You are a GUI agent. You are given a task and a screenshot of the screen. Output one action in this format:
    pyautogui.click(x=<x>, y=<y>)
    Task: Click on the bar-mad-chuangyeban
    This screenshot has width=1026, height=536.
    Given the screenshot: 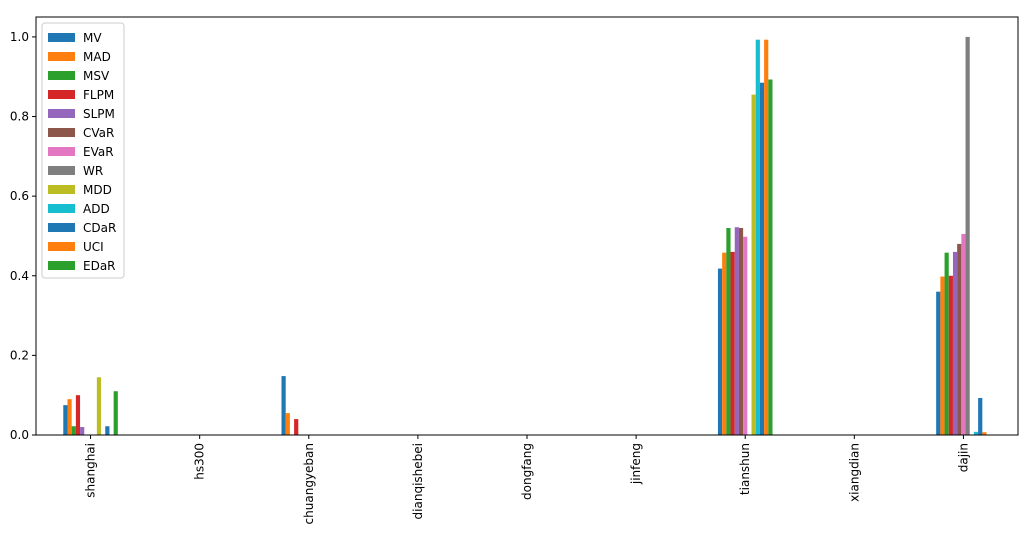 What is the action you would take?
    pyautogui.click(x=287, y=424)
    